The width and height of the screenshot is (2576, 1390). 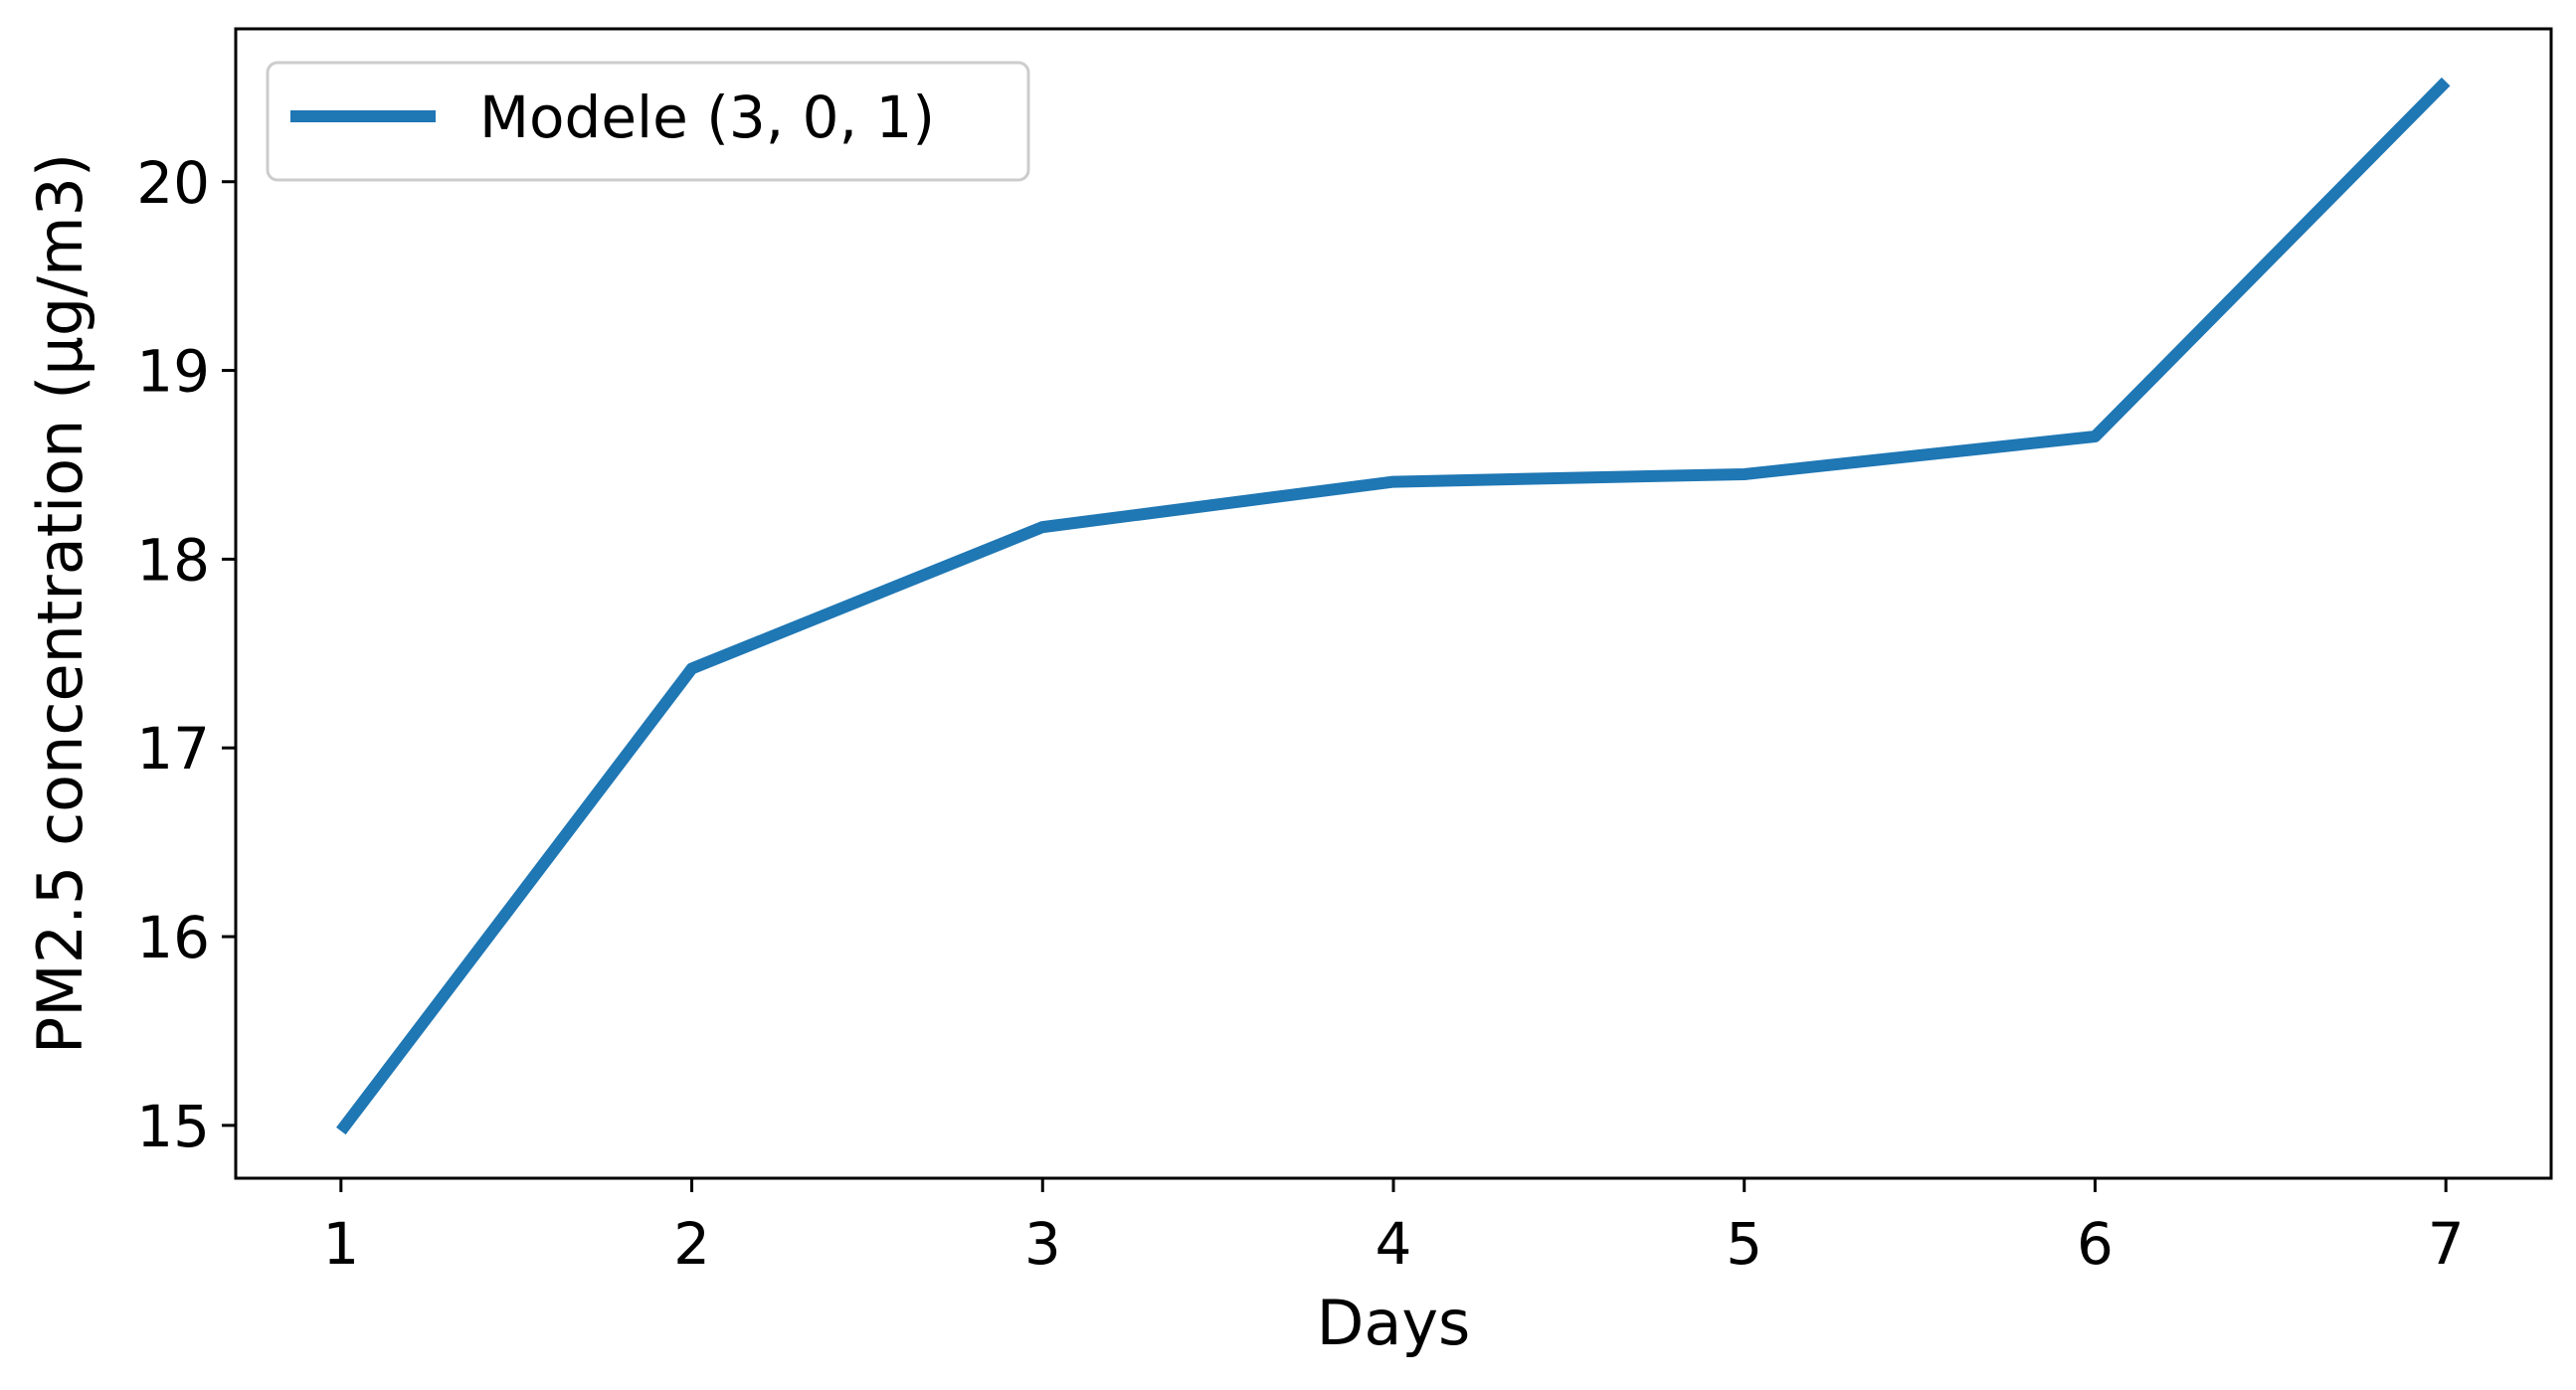 What do you see at coordinates (691, 1244) in the screenshot?
I see `x-tick-label: 2` at bounding box center [691, 1244].